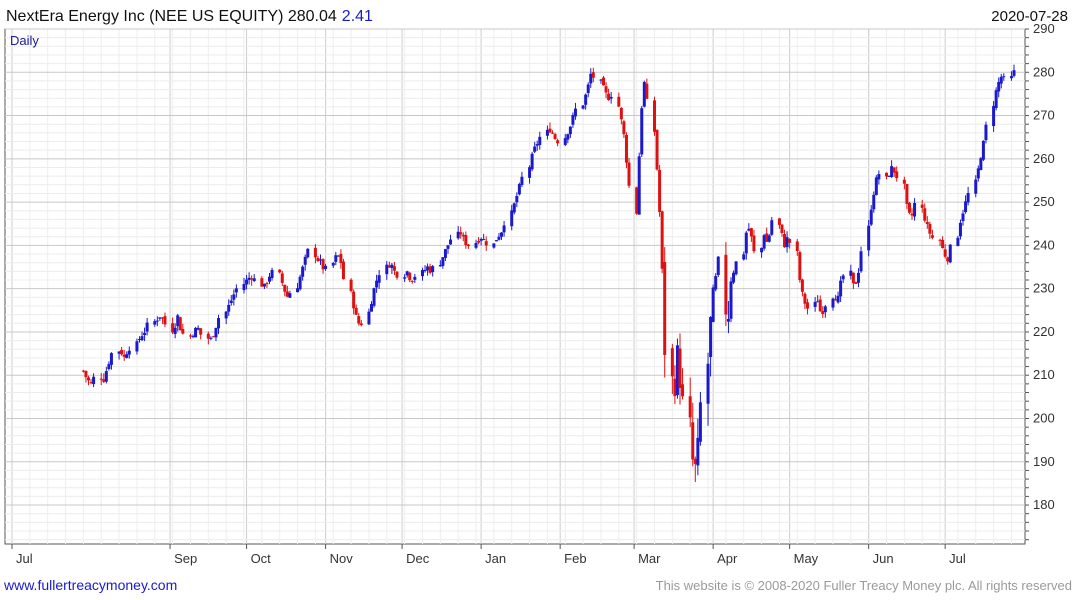 The image size is (1075, 600). What do you see at coordinates (1044, 71) in the screenshot?
I see `y-tick-label: 280` at bounding box center [1044, 71].